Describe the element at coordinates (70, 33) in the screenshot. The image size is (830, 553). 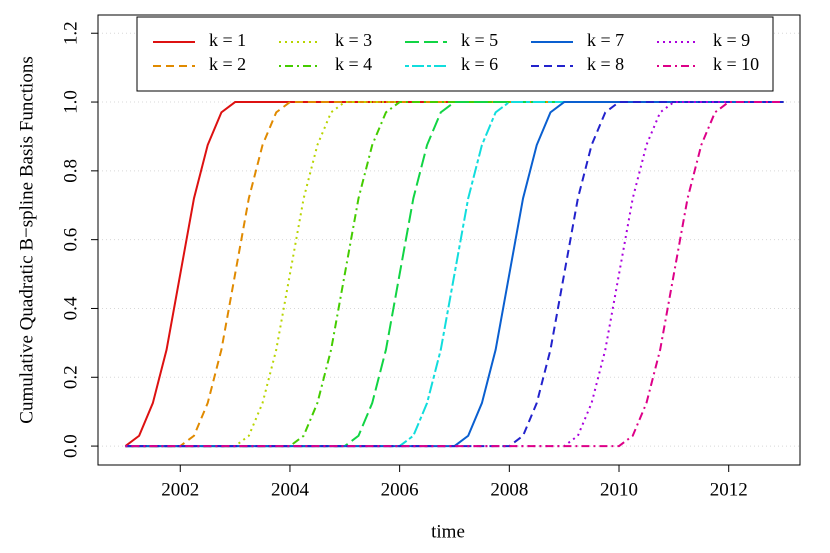
I see `y-tick-label: 1.2` at that location.